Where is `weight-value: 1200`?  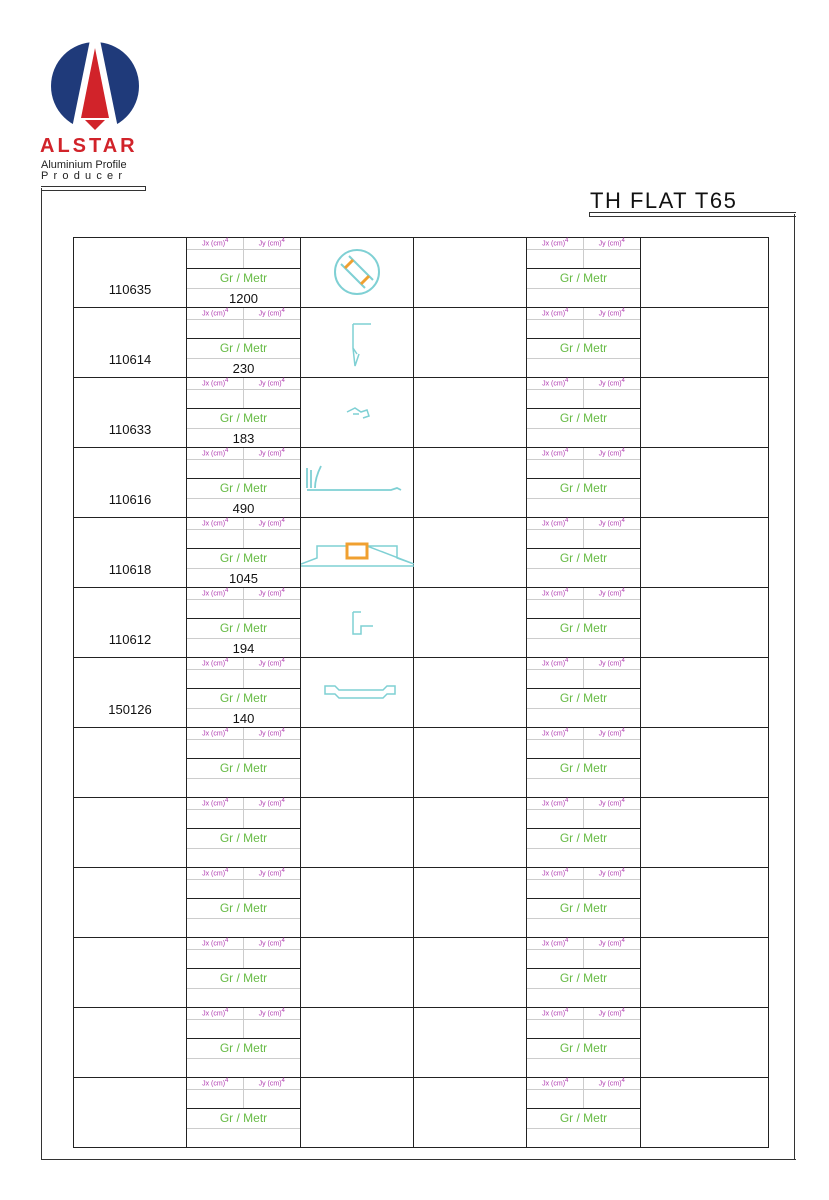
weight-value: 1200 is located at coordinates (243, 298).